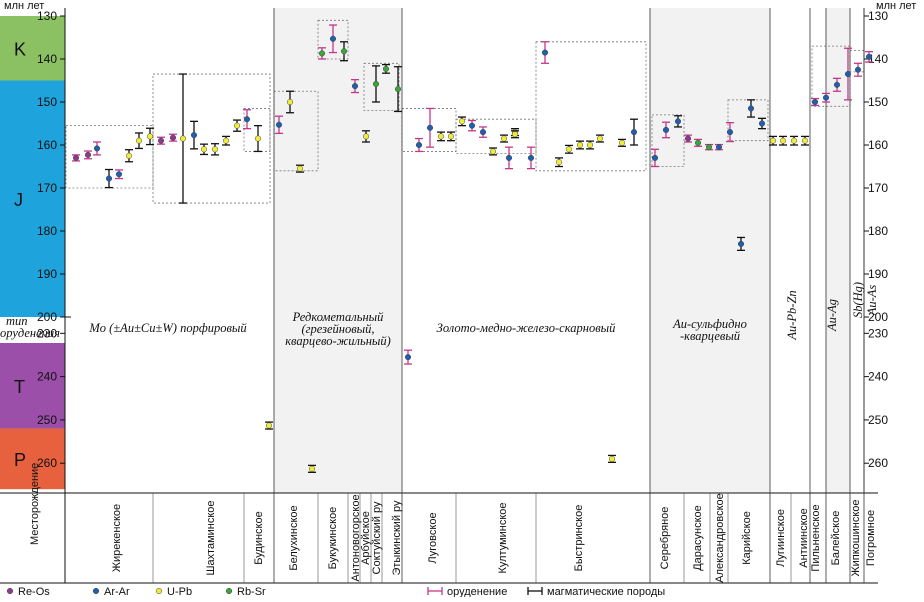 The image size is (924, 602). Describe the element at coordinates (878, 333) in the screenshot. I see `tick-label-right: 230` at that location.